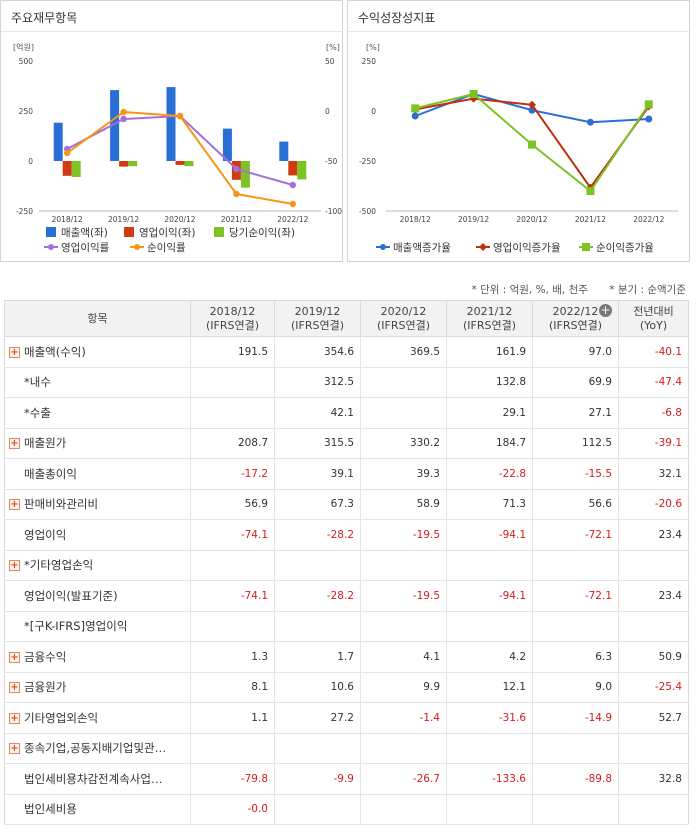  What do you see at coordinates (26, 61) in the screenshot?
I see `left-tick-label: 500` at bounding box center [26, 61].